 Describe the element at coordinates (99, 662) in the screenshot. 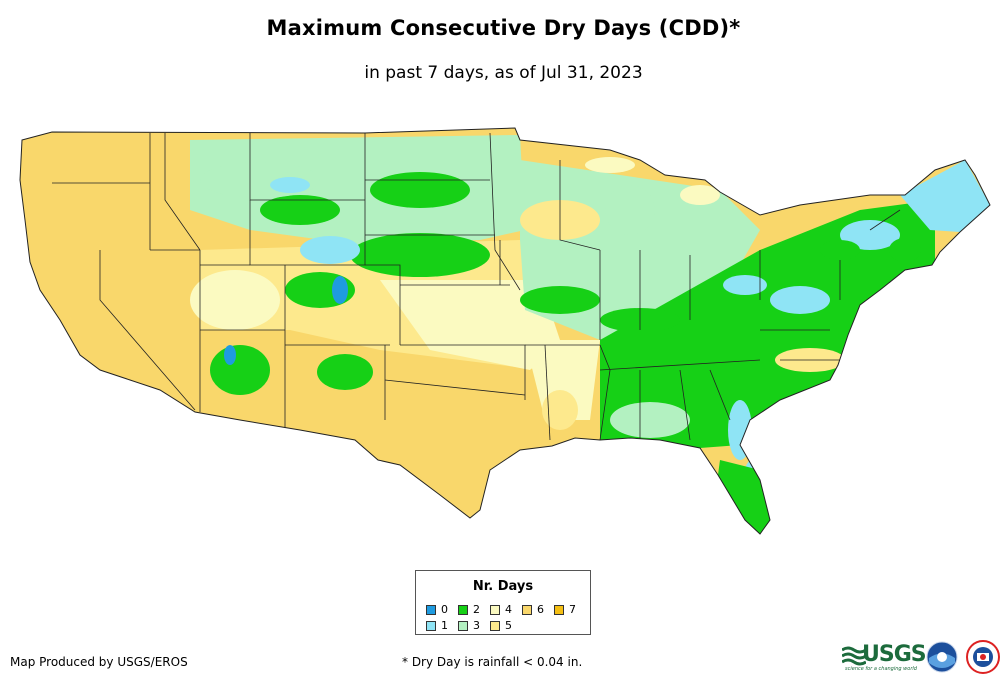

I see `map-credit: Map Produced by USGS/EROS` at that location.